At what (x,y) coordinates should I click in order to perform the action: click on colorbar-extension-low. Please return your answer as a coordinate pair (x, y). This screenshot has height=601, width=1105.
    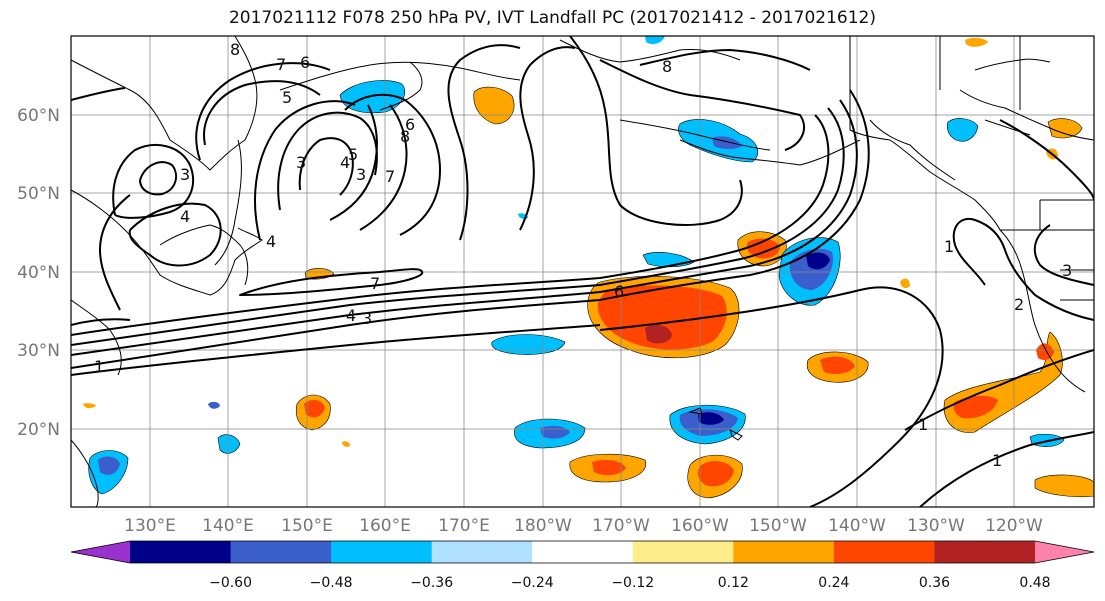
    Looking at the image, I should click on (100, 552).